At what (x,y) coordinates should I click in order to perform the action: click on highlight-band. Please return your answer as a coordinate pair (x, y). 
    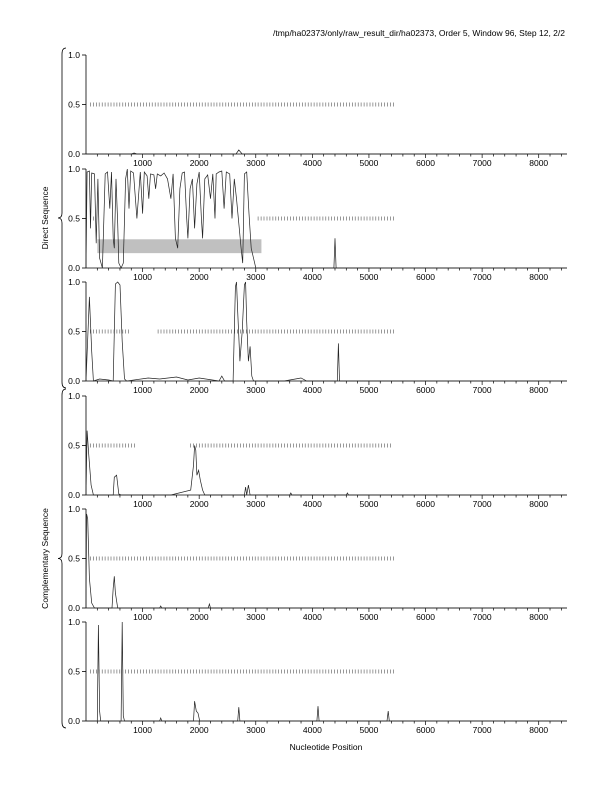
    Looking at the image, I should click on (179, 246).